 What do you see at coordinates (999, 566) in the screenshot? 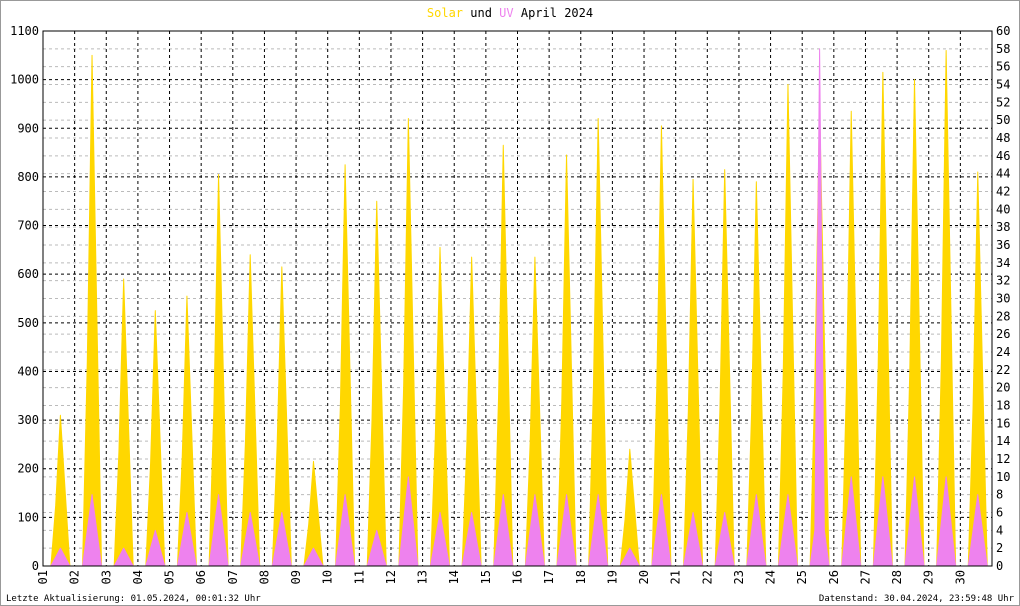
I see `y2-tick-label: 0` at bounding box center [999, 566].